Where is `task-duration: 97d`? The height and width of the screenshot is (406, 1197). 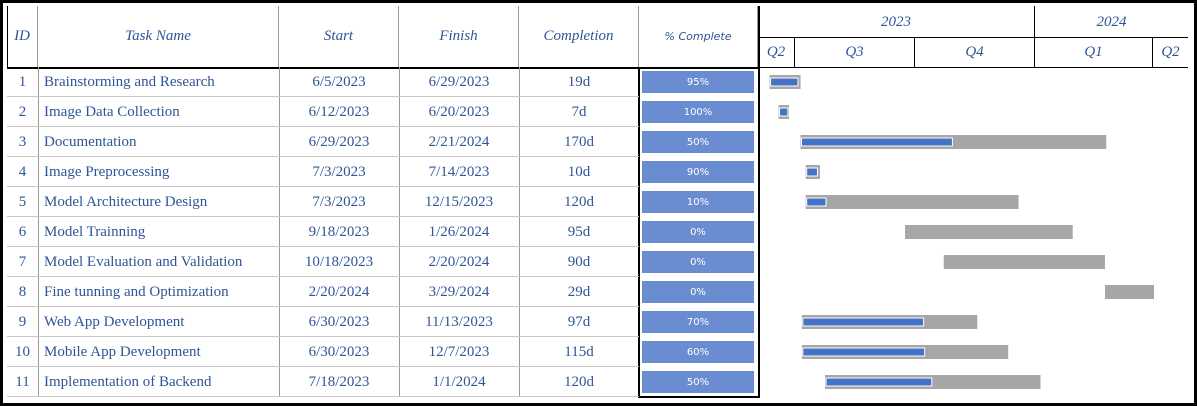
task-duration: 97d is located at coordinates (579, 321).